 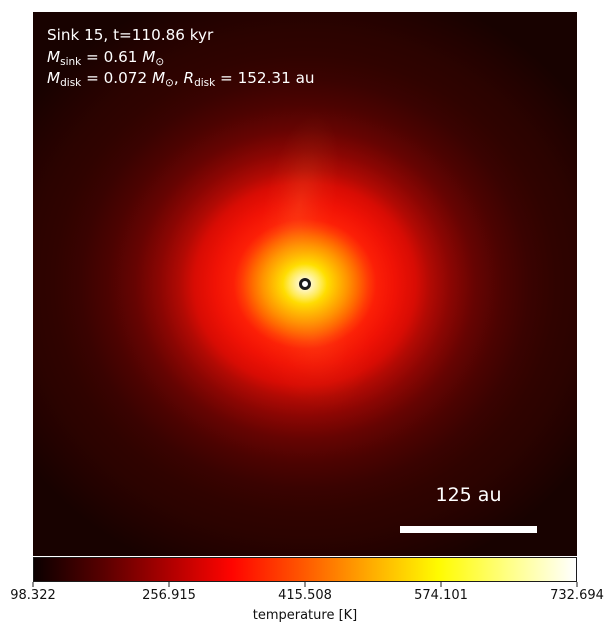 I want to click on colorbar-tick-label: 415.508, so click(x=305, y=595).